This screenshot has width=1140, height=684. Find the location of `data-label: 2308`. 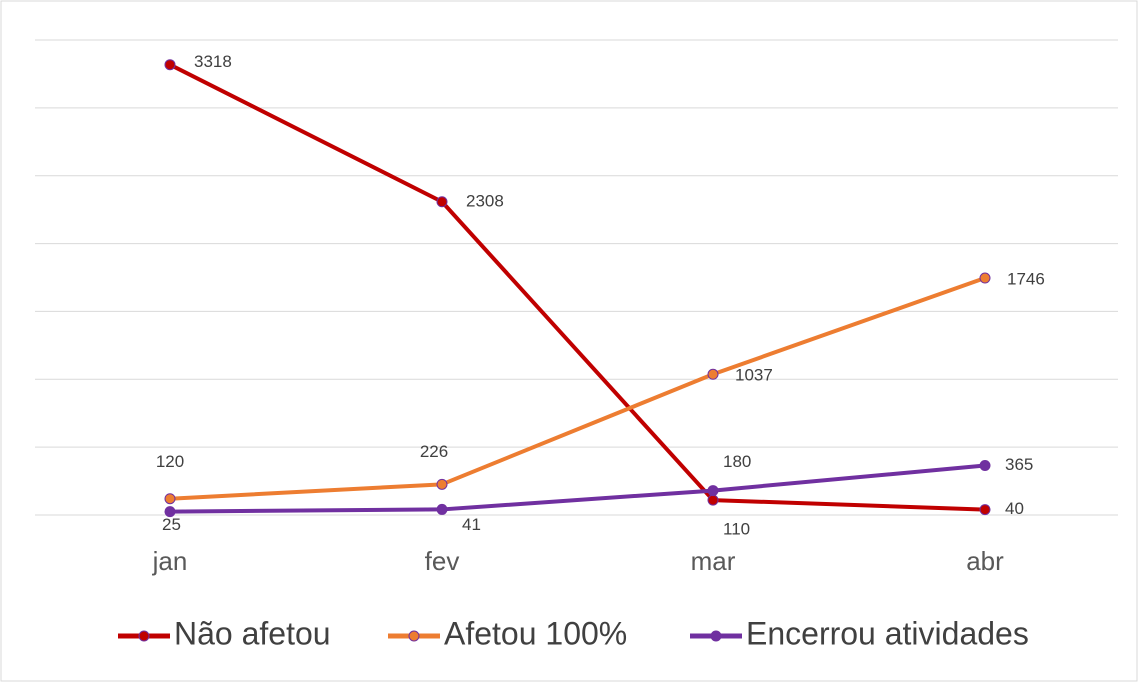

data-label: 2308 is located at coordinates (485, 200).